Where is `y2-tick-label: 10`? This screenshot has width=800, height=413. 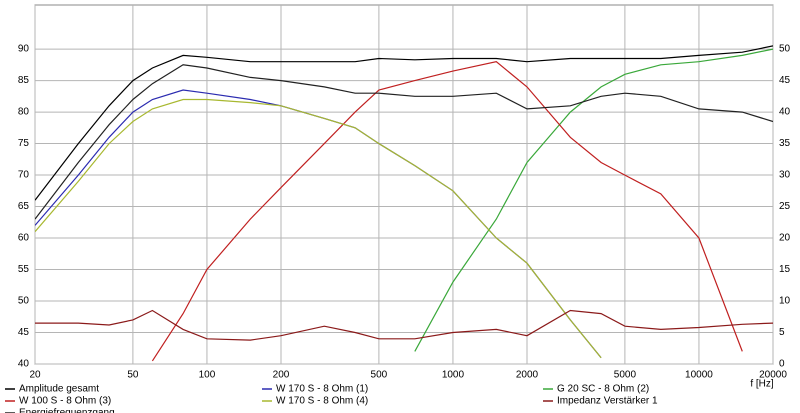 y2-tick-label: 10 is located at coordinates (785, 301).